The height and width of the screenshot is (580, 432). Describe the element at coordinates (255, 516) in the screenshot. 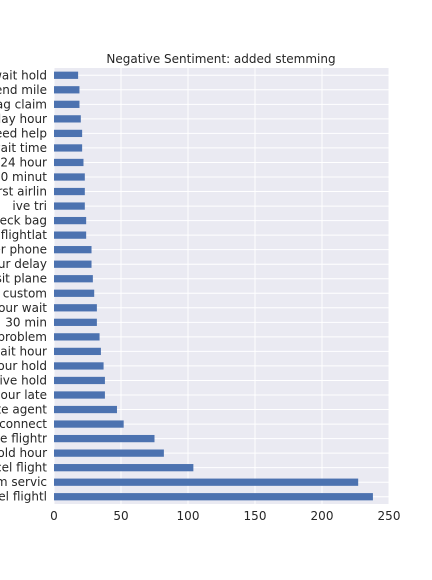

I see `x-tick-label: 150` at that location.